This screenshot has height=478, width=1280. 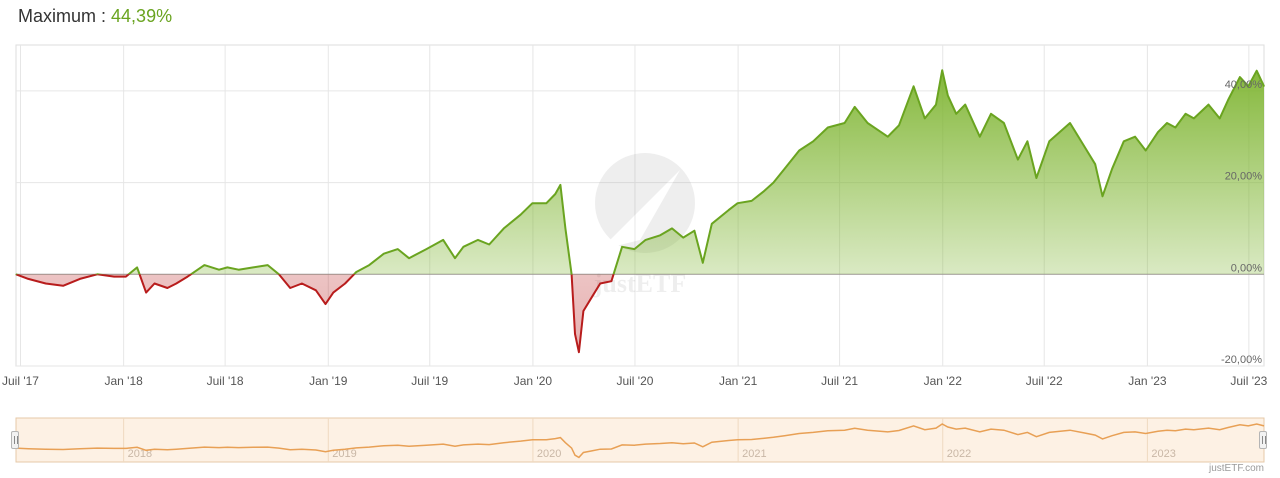 What do you see at coordinates (123, 381) in the screenshot?
I see `x-tick-label: Jan '18` at bounding box center [123, 381].